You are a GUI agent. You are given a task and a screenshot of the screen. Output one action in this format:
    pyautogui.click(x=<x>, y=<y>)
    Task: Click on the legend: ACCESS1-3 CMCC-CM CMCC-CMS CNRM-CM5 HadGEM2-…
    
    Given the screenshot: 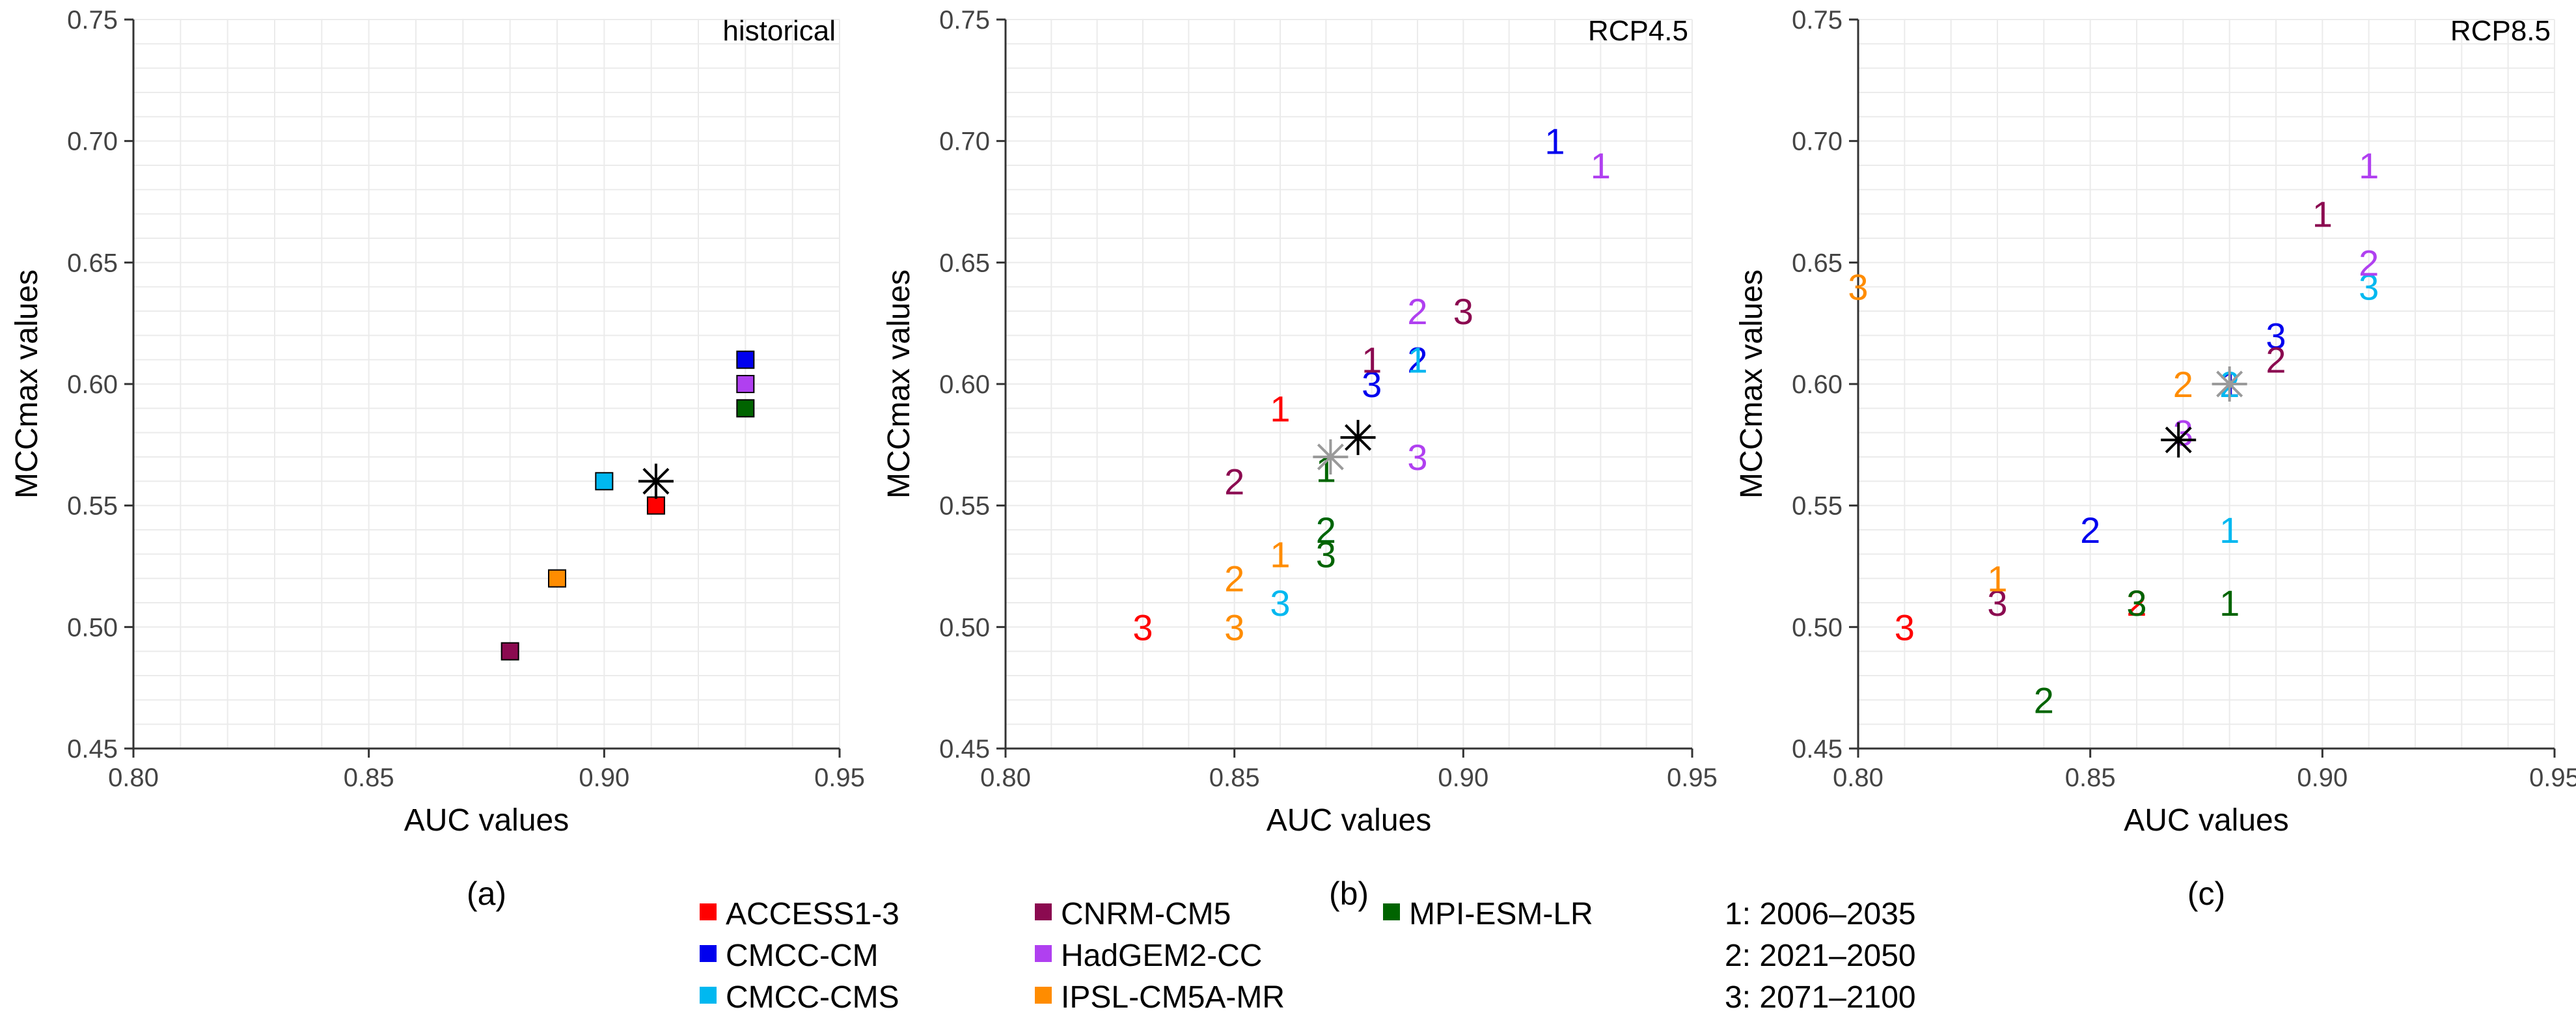 What is the action you would take?
    pyautogui.click(x=1308, y=956)
    